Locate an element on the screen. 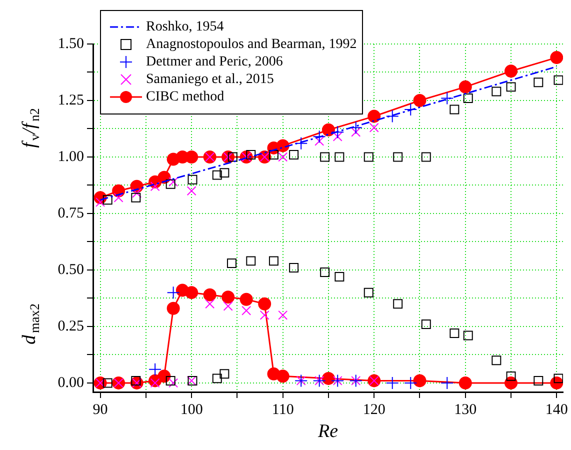  legend-label: Samaniego et al., 2015 is located at coordinates (210, 80).